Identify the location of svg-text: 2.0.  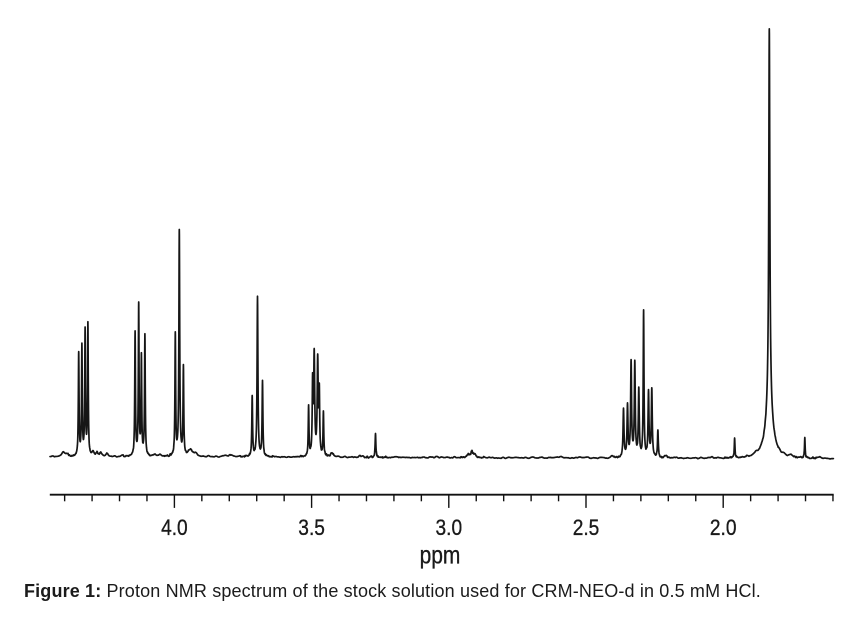
(723, 528).